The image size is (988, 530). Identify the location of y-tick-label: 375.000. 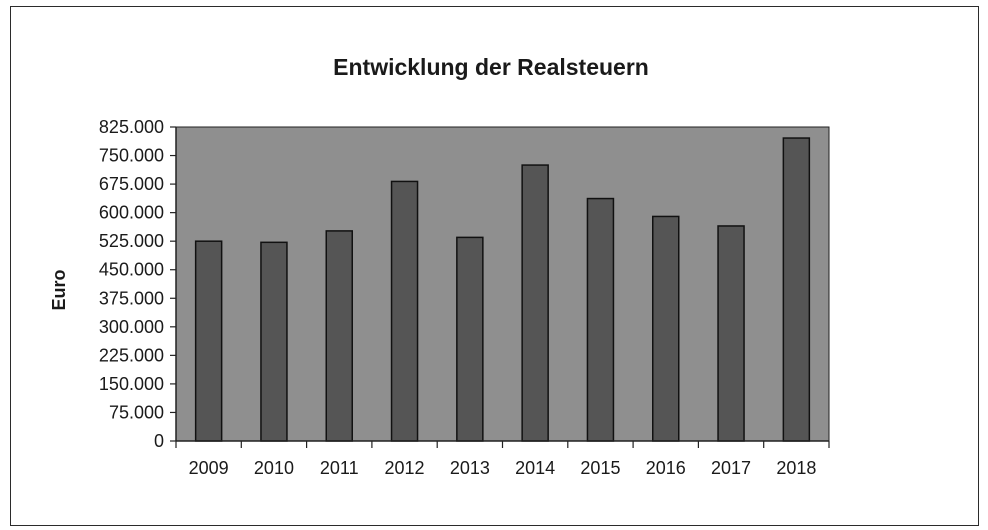
(131, 298).